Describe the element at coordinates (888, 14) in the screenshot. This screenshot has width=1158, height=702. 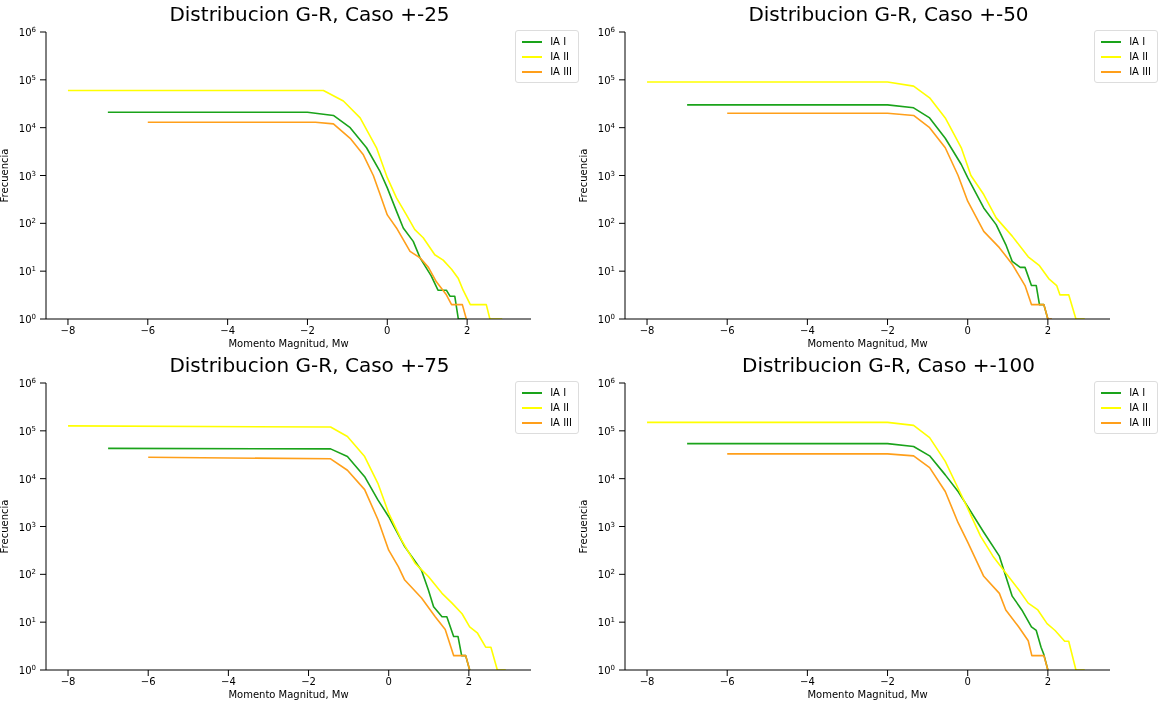
I see `chart-title: Distribucion G-R, Caso +-50` at that location.